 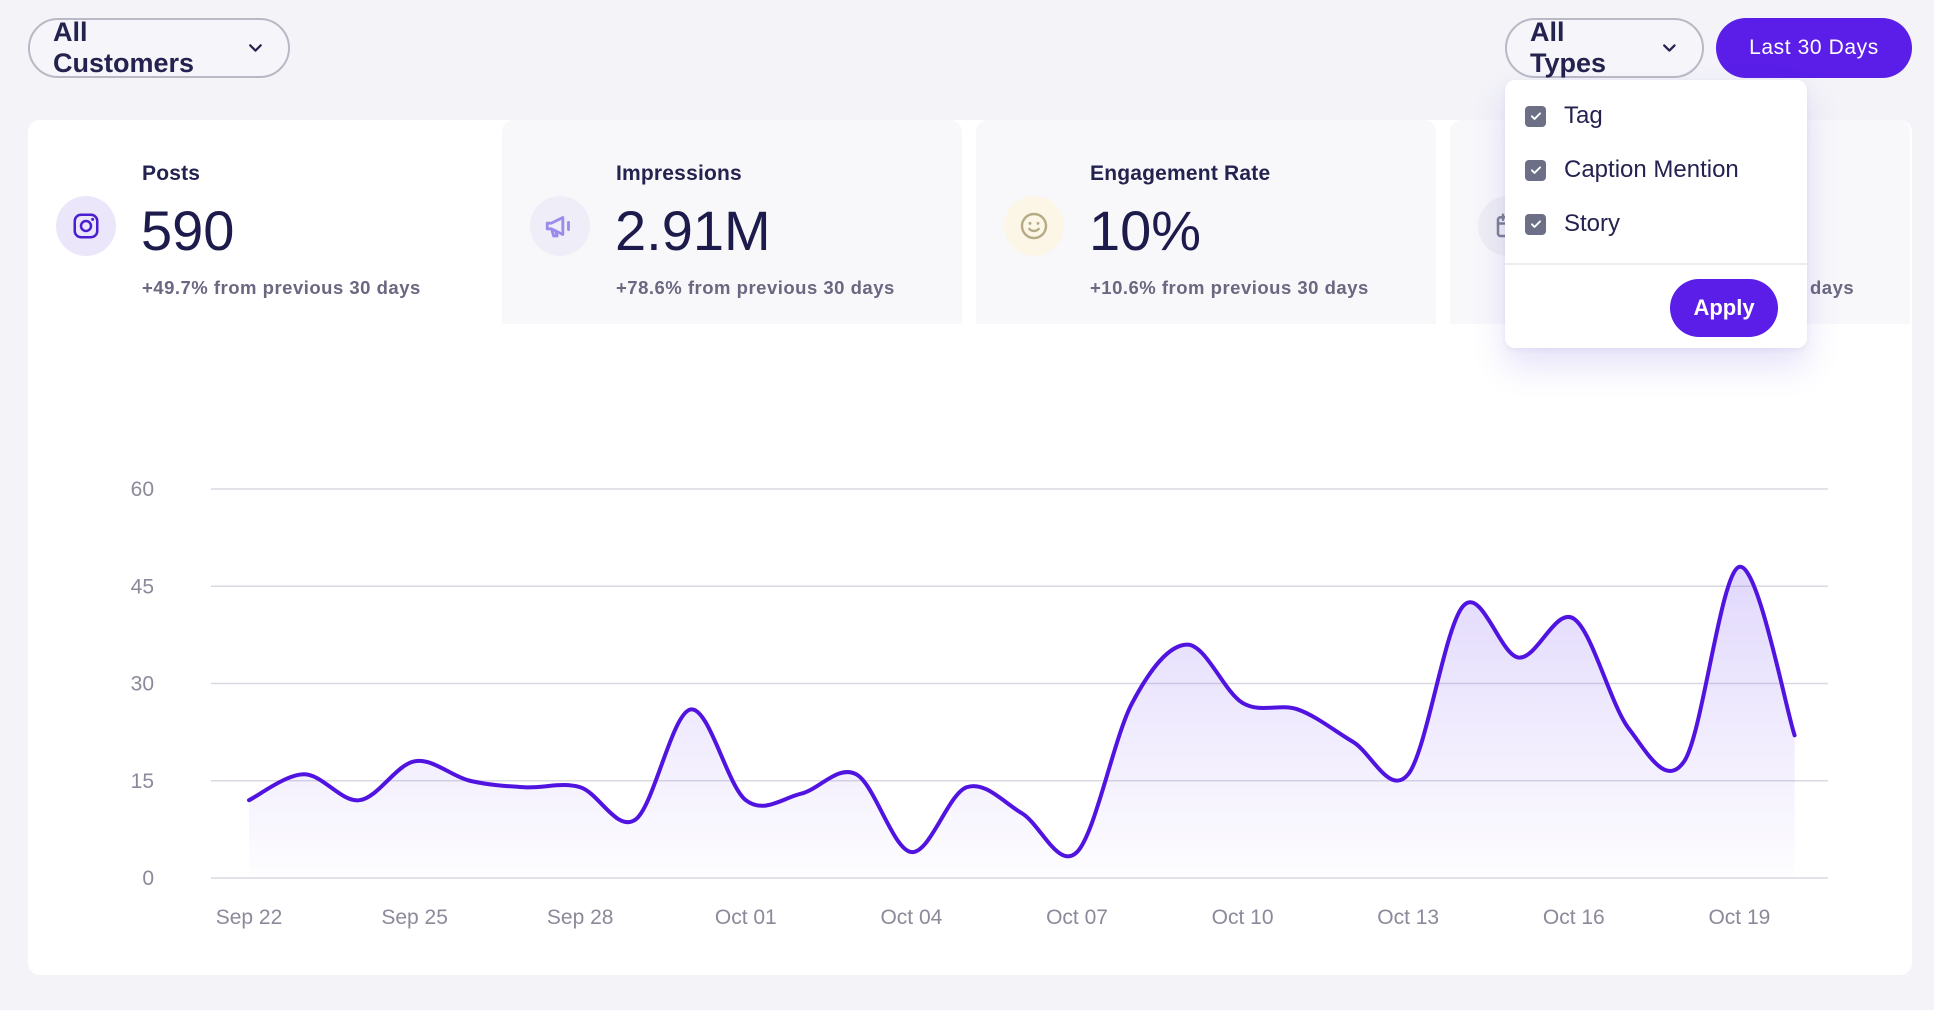 What do you see at coordinates (281, 287) in the screenshot?
I see `stat-change: +49.7% from previous 30 days` at bounding box center [281, 287].